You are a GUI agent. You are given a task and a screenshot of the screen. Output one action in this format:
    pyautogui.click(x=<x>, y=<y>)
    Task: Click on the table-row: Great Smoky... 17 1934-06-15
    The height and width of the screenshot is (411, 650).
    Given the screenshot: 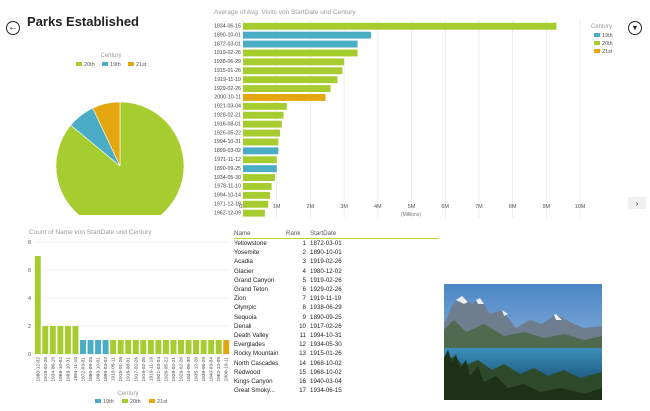 What is the action you would take?
    pyautogui.click(x=336, y=390)
    